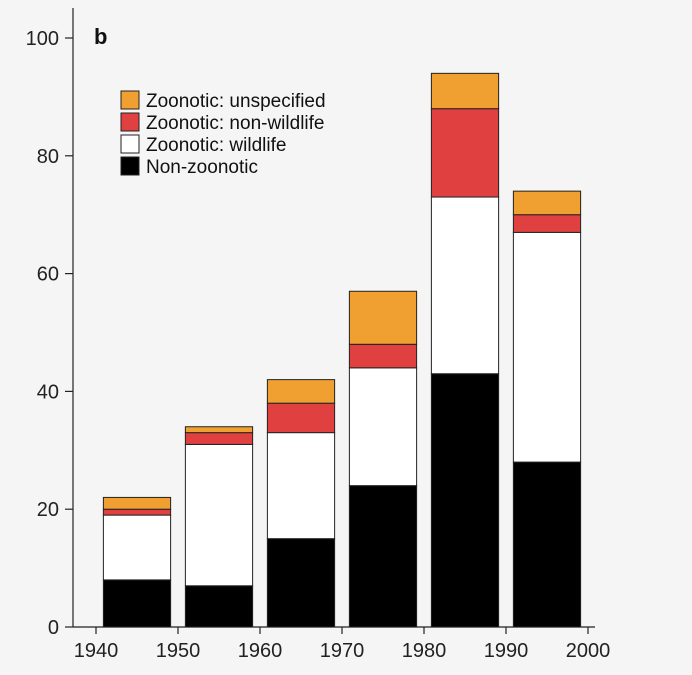 The image size is (692, 675). I want to click on y-tick-label: 60, so click(48, 275).